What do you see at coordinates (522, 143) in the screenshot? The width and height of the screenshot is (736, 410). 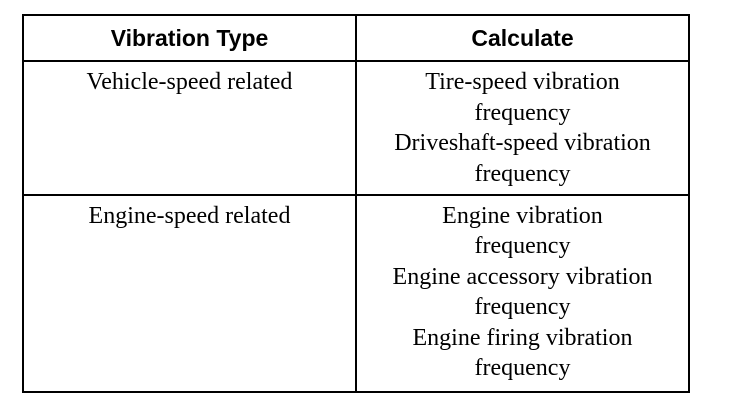 I see `calculate-line: Driveshaft-speed vibration` at bounding box center [522, 143].